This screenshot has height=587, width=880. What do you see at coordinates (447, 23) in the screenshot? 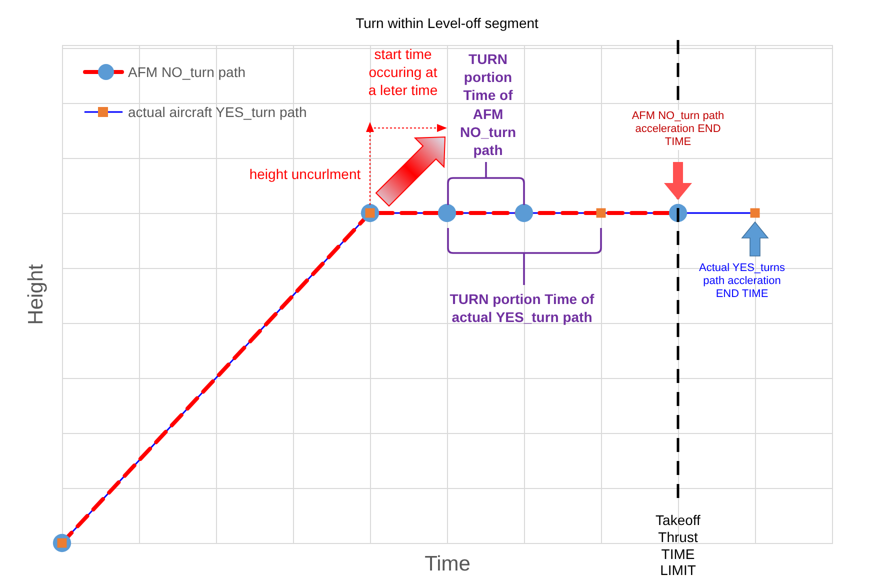
I see `chart-title: Turn within Level-off segment` at bounding box center [447, 23].